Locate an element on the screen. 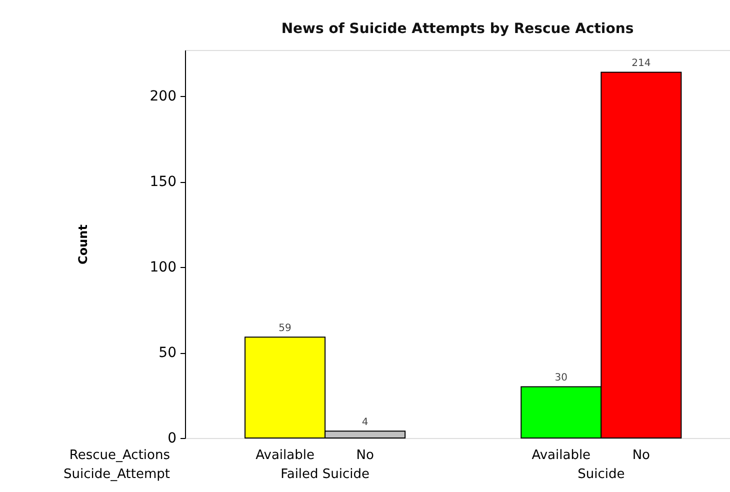  data-label: 4 is located at coordinates (365, 422).